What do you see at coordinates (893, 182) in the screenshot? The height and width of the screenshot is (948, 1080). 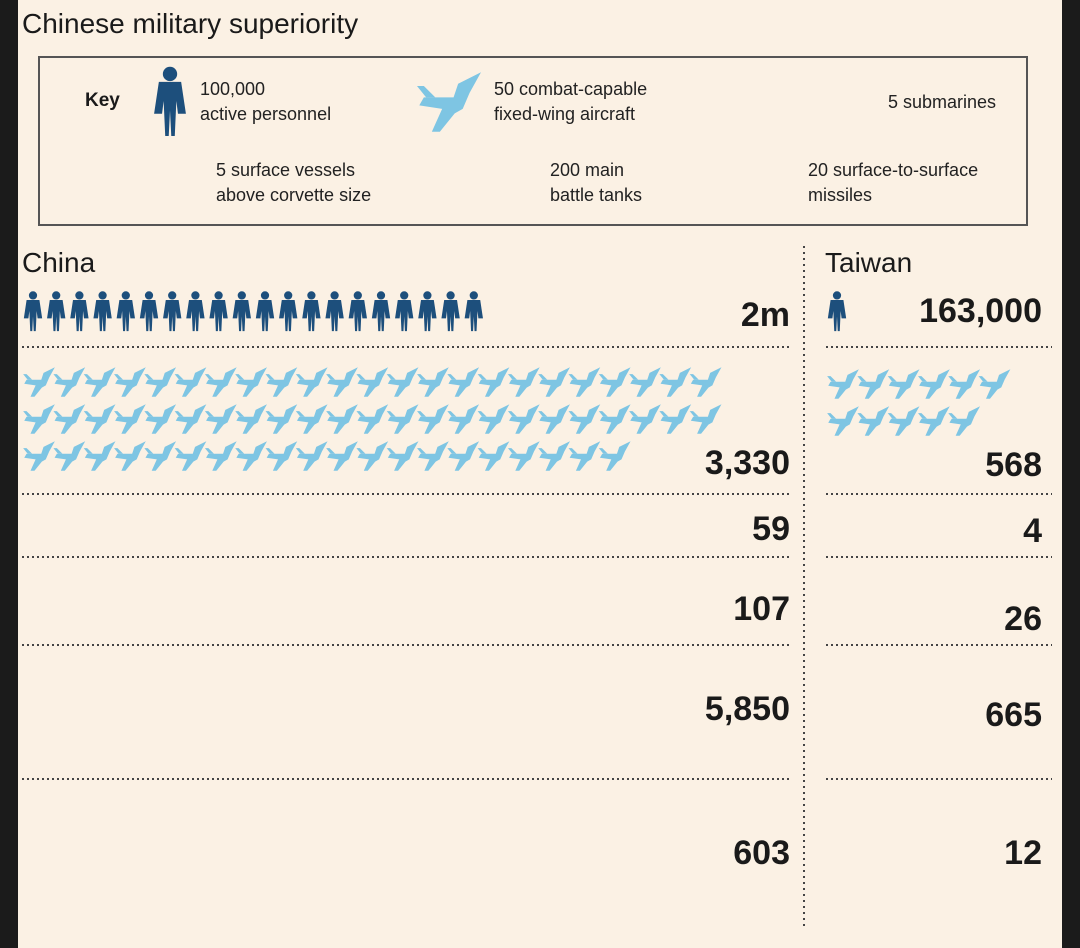 I see `key-label-missiles: 20 surface-to-surface missiles` at bounding box center [893, 182].